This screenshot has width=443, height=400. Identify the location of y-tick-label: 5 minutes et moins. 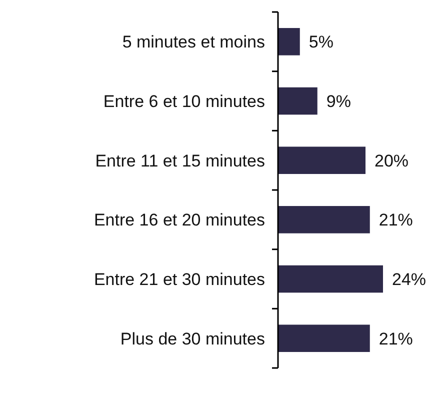
(193, 42).